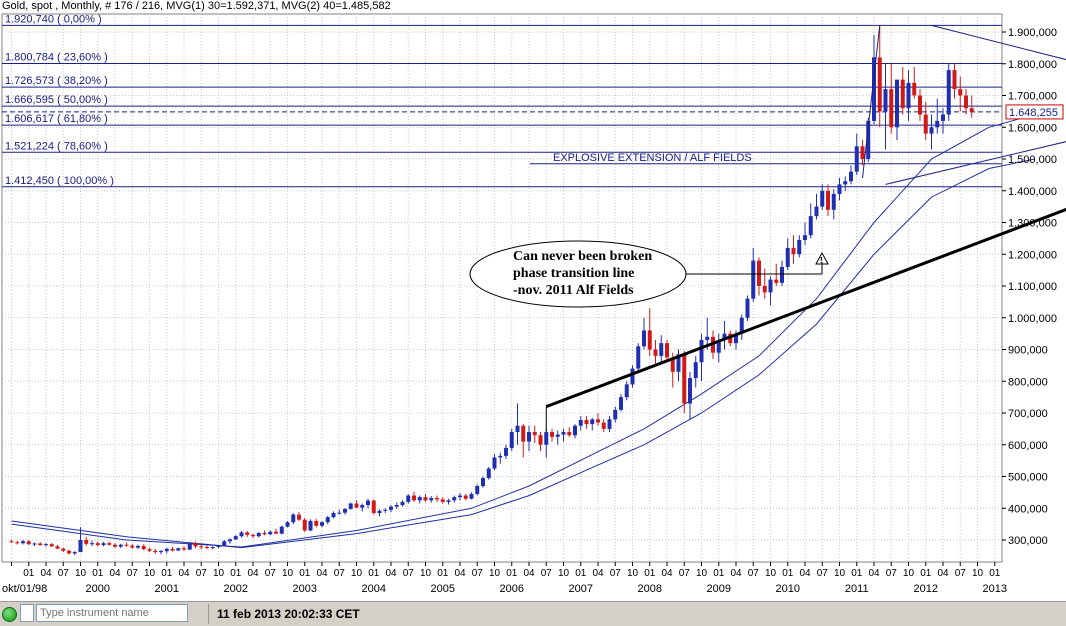 The height and width of the screenshot is (626, 1066). I want to click on x-year-label: okt/01/98, so click(24, 589).